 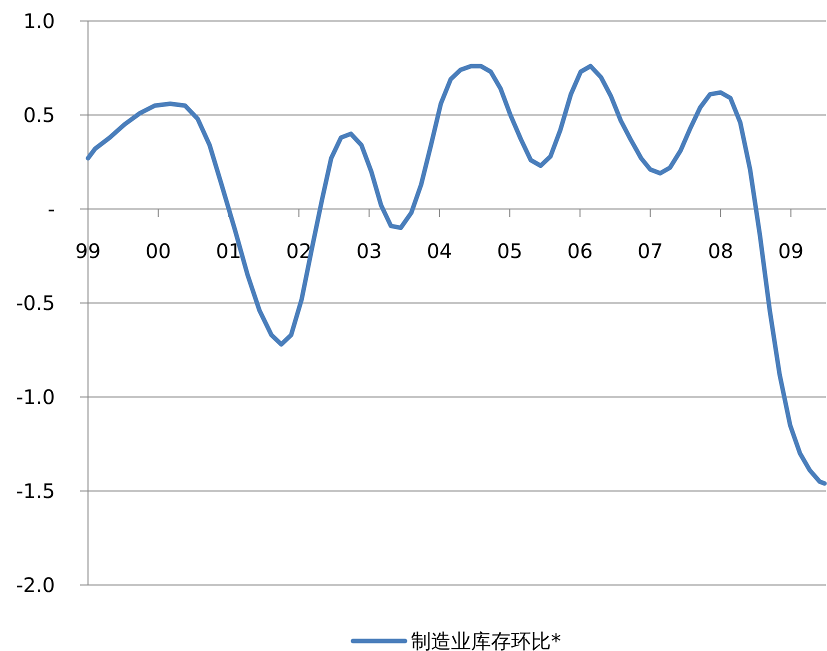 I want to click on x-tick-label: 99, so click(x=88, y=251).